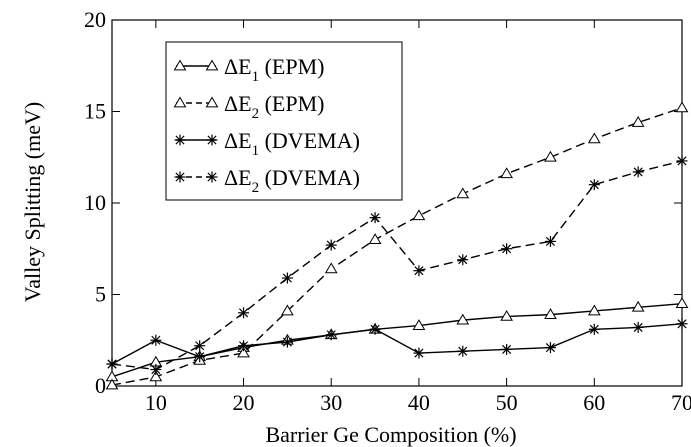 Image resolution: width=691 pixels, height=447 pixels. I want to click on y-axis-title: Valley Splitting (meV), so click(32, 202).